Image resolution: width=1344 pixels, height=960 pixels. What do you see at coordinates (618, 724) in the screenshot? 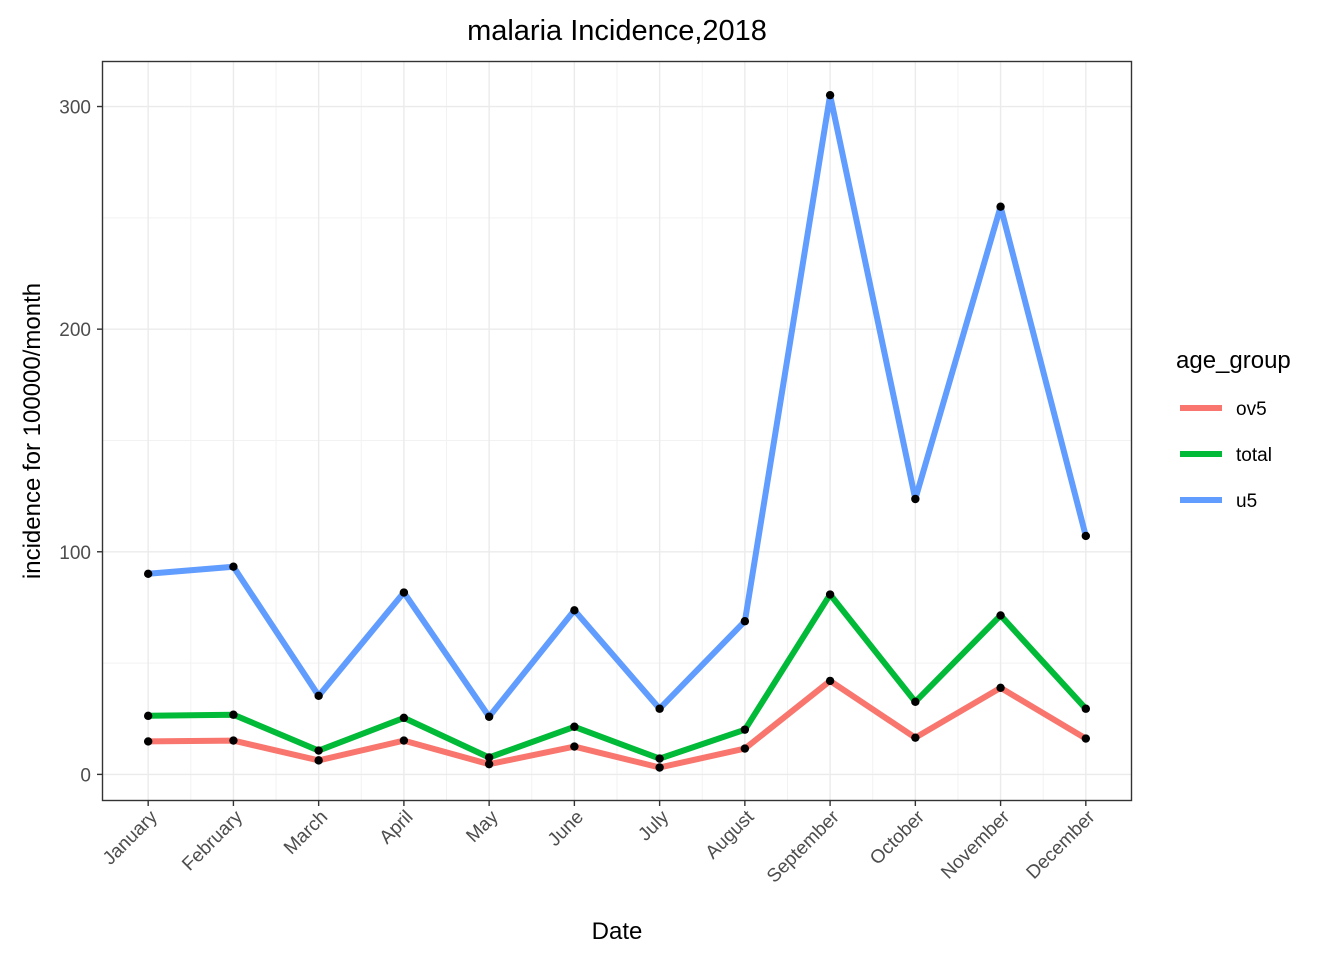
I see `series-line-ov5` at bounding box center [618, 724].